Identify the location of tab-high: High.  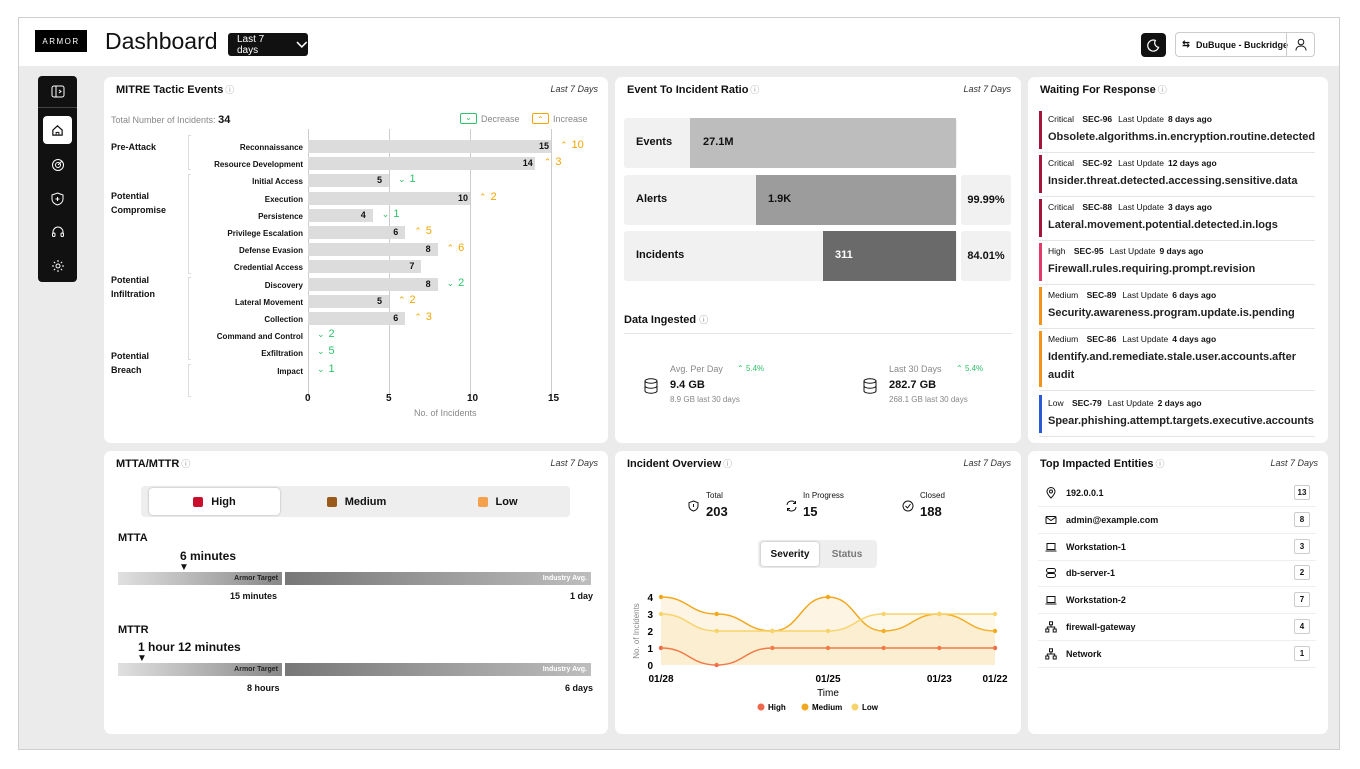
(214, 501).